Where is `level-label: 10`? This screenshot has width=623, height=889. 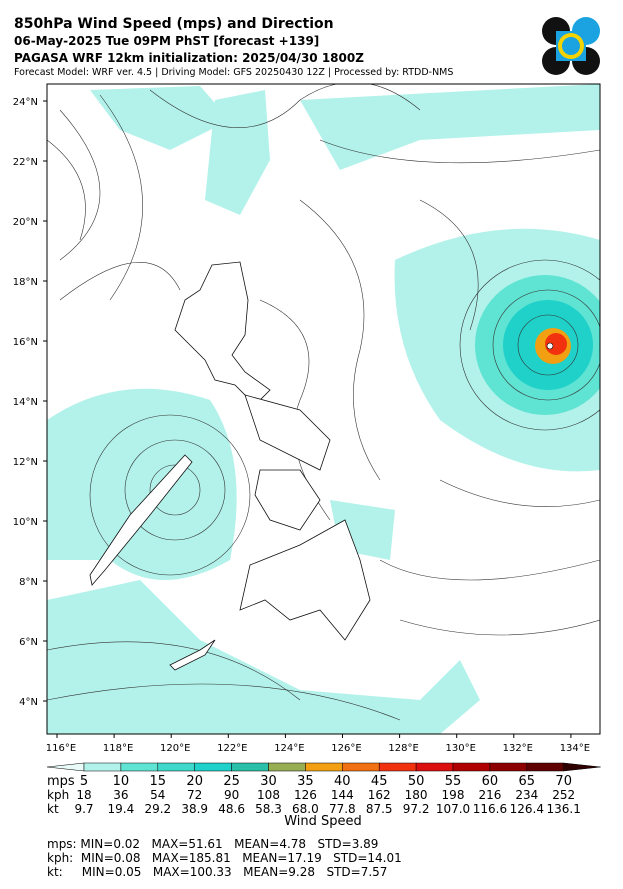
level-label: 10 is located at coordinates (121, 781).